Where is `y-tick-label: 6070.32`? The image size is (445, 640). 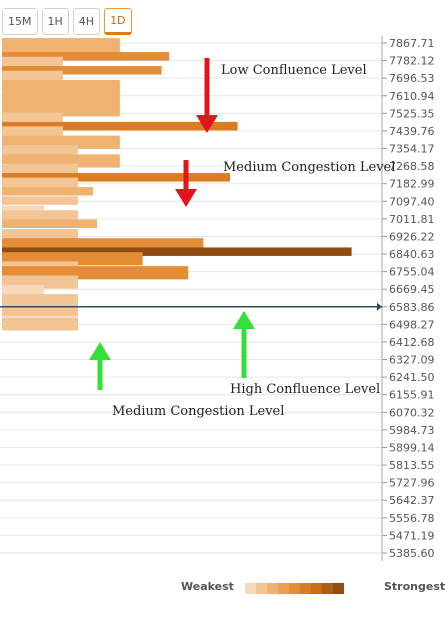 y-tick-label: 6070.32 is located at coordinates (412, 412).